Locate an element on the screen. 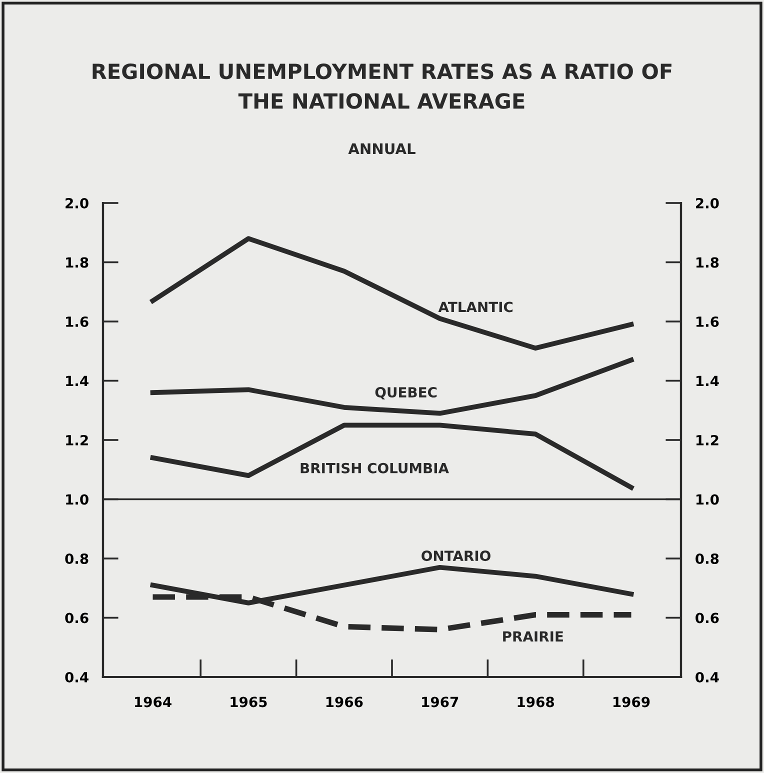 This screenshot has width=764, height=773. y-tick-label: 1.8 is located at coordinates (77, 262).